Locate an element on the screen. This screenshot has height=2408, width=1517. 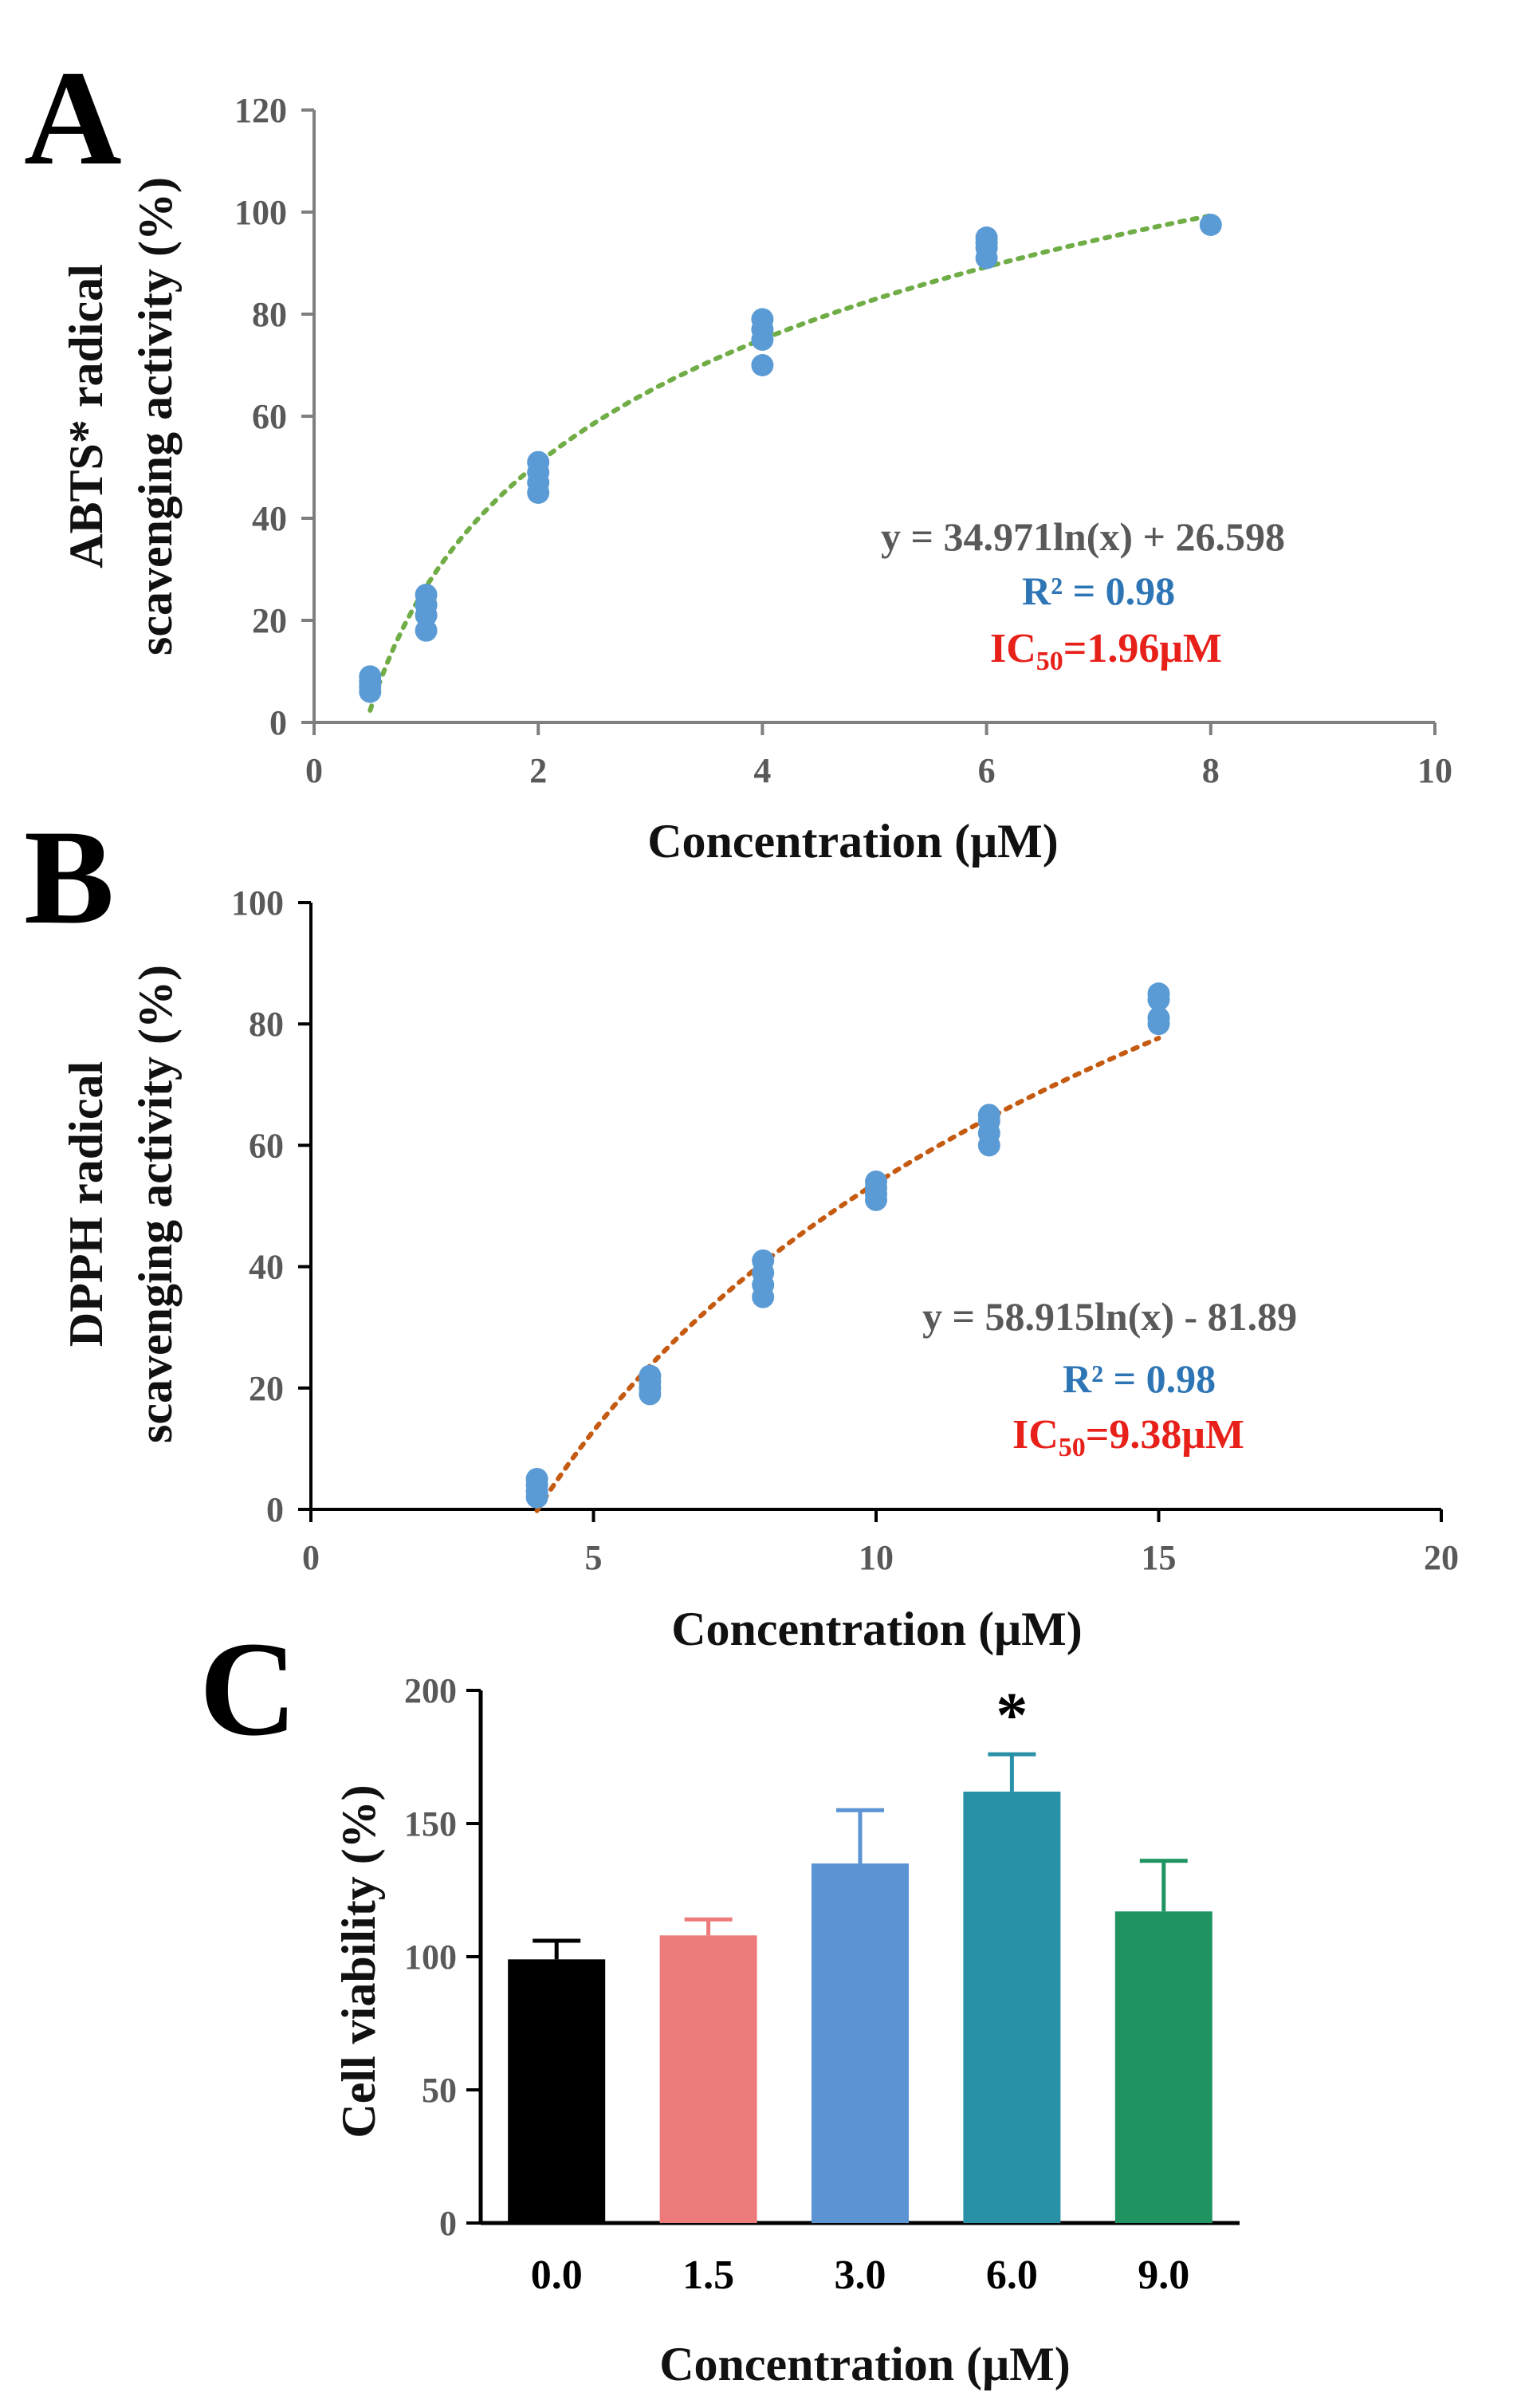
x-tick-label: 4 is located at coordinates (762, 770).